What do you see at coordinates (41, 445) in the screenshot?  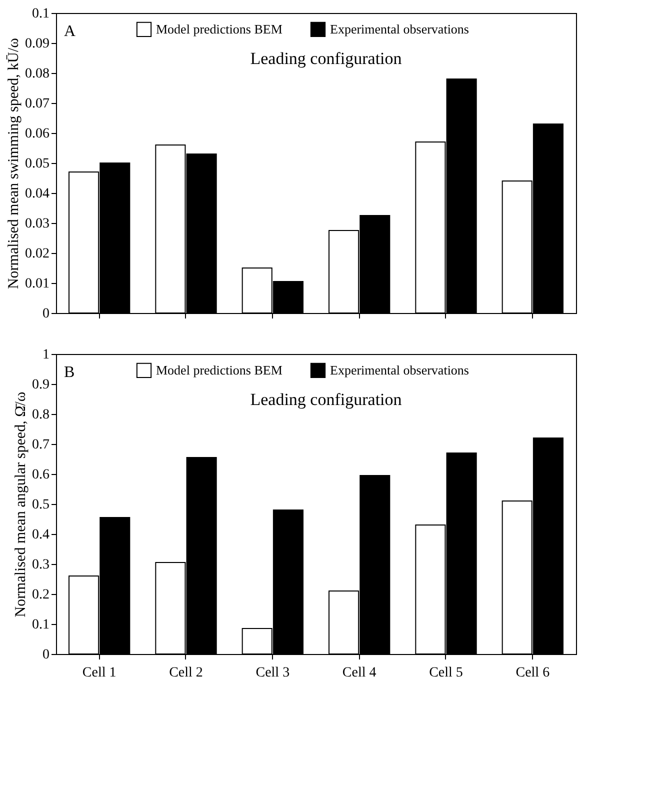 I see `y-tick-label: 0.7` at bounding box center [41, 445].